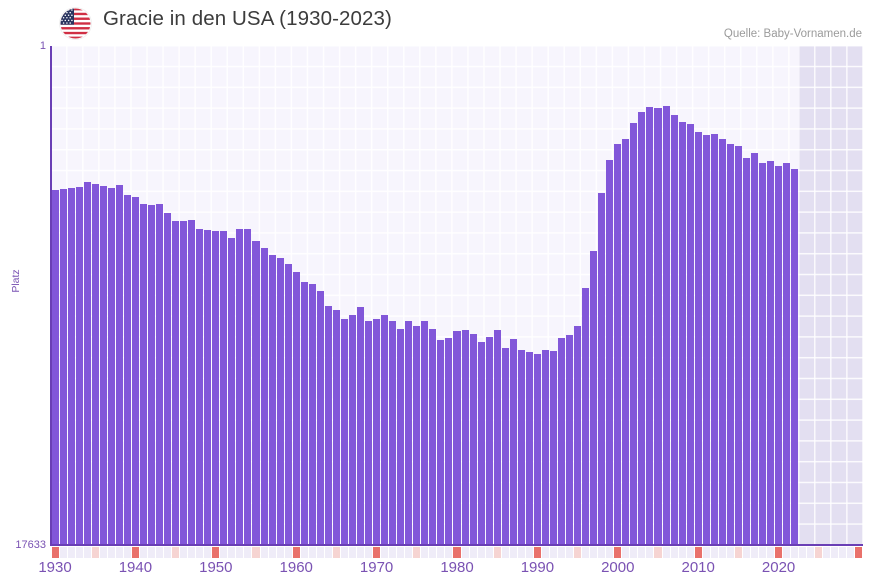 This screenshot has width=873, height=587. Describe the element at coordinates (296, 567) in the screenshot. I see `x-axis-label: 1960` at that location.